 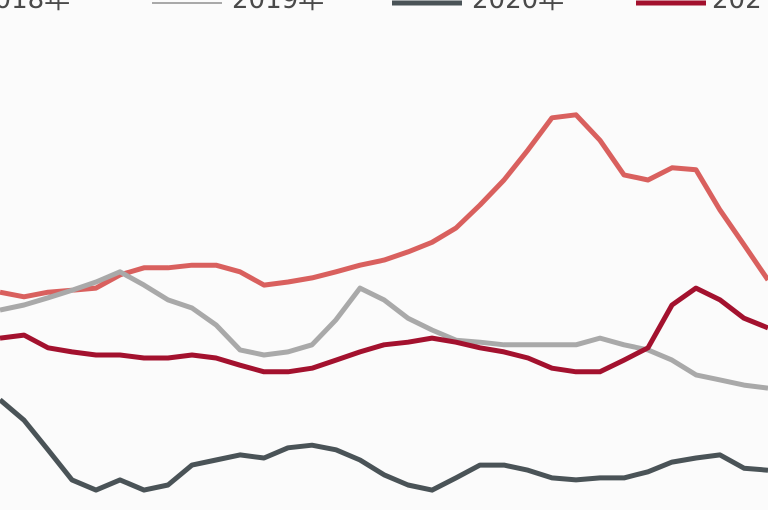 I want to click on legend-label: 2018年, so click(x=35, y=7).